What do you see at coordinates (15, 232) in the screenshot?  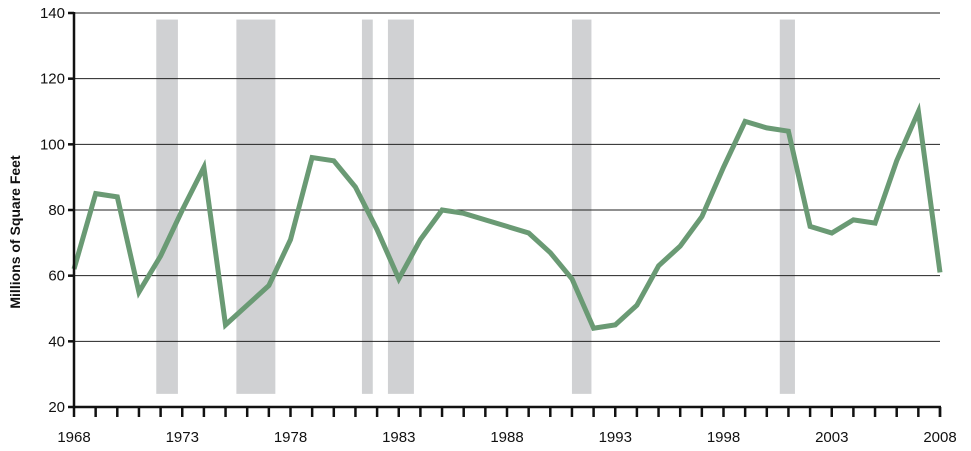 I see `y-axis-label: Millions of Square Feet` at bounding box center [15, 232].